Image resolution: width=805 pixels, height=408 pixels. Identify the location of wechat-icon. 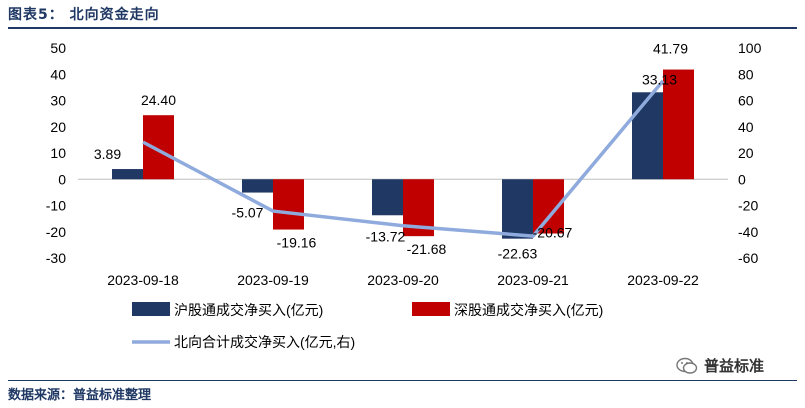
(687, 365).